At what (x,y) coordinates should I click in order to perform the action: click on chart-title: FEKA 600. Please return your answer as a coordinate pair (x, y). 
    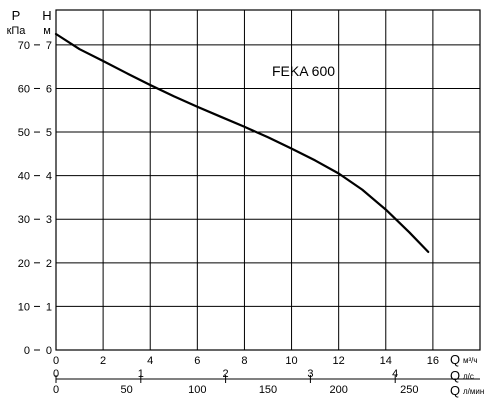
    Looking at the image, I should click on (303, 71).